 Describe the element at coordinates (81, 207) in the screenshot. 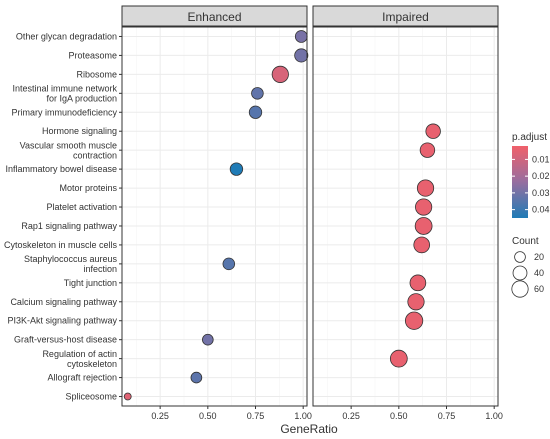

I see `y-label-platelet-activation: Platelet activation` at that location.